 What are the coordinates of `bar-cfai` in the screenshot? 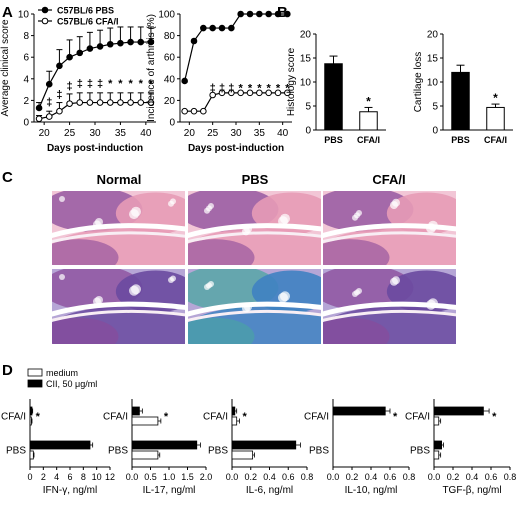 It's located at (368, 121).